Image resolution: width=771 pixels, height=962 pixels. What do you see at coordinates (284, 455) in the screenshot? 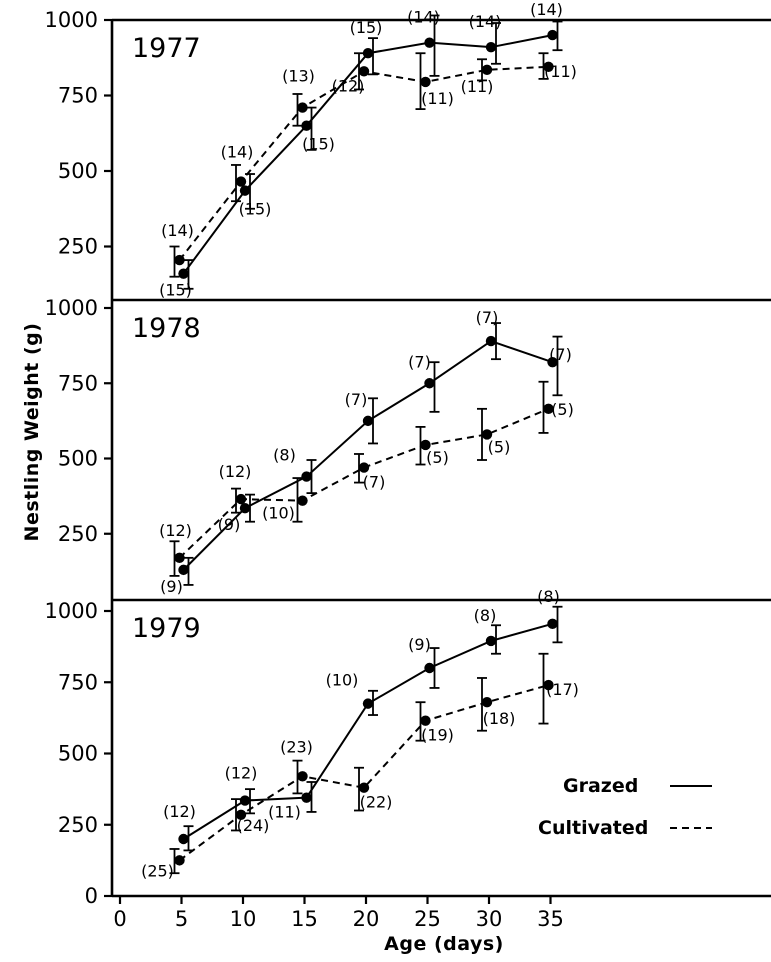
I see `sample-size-label-grazed-1978-15: (8)` at bounding box center [284, 455].